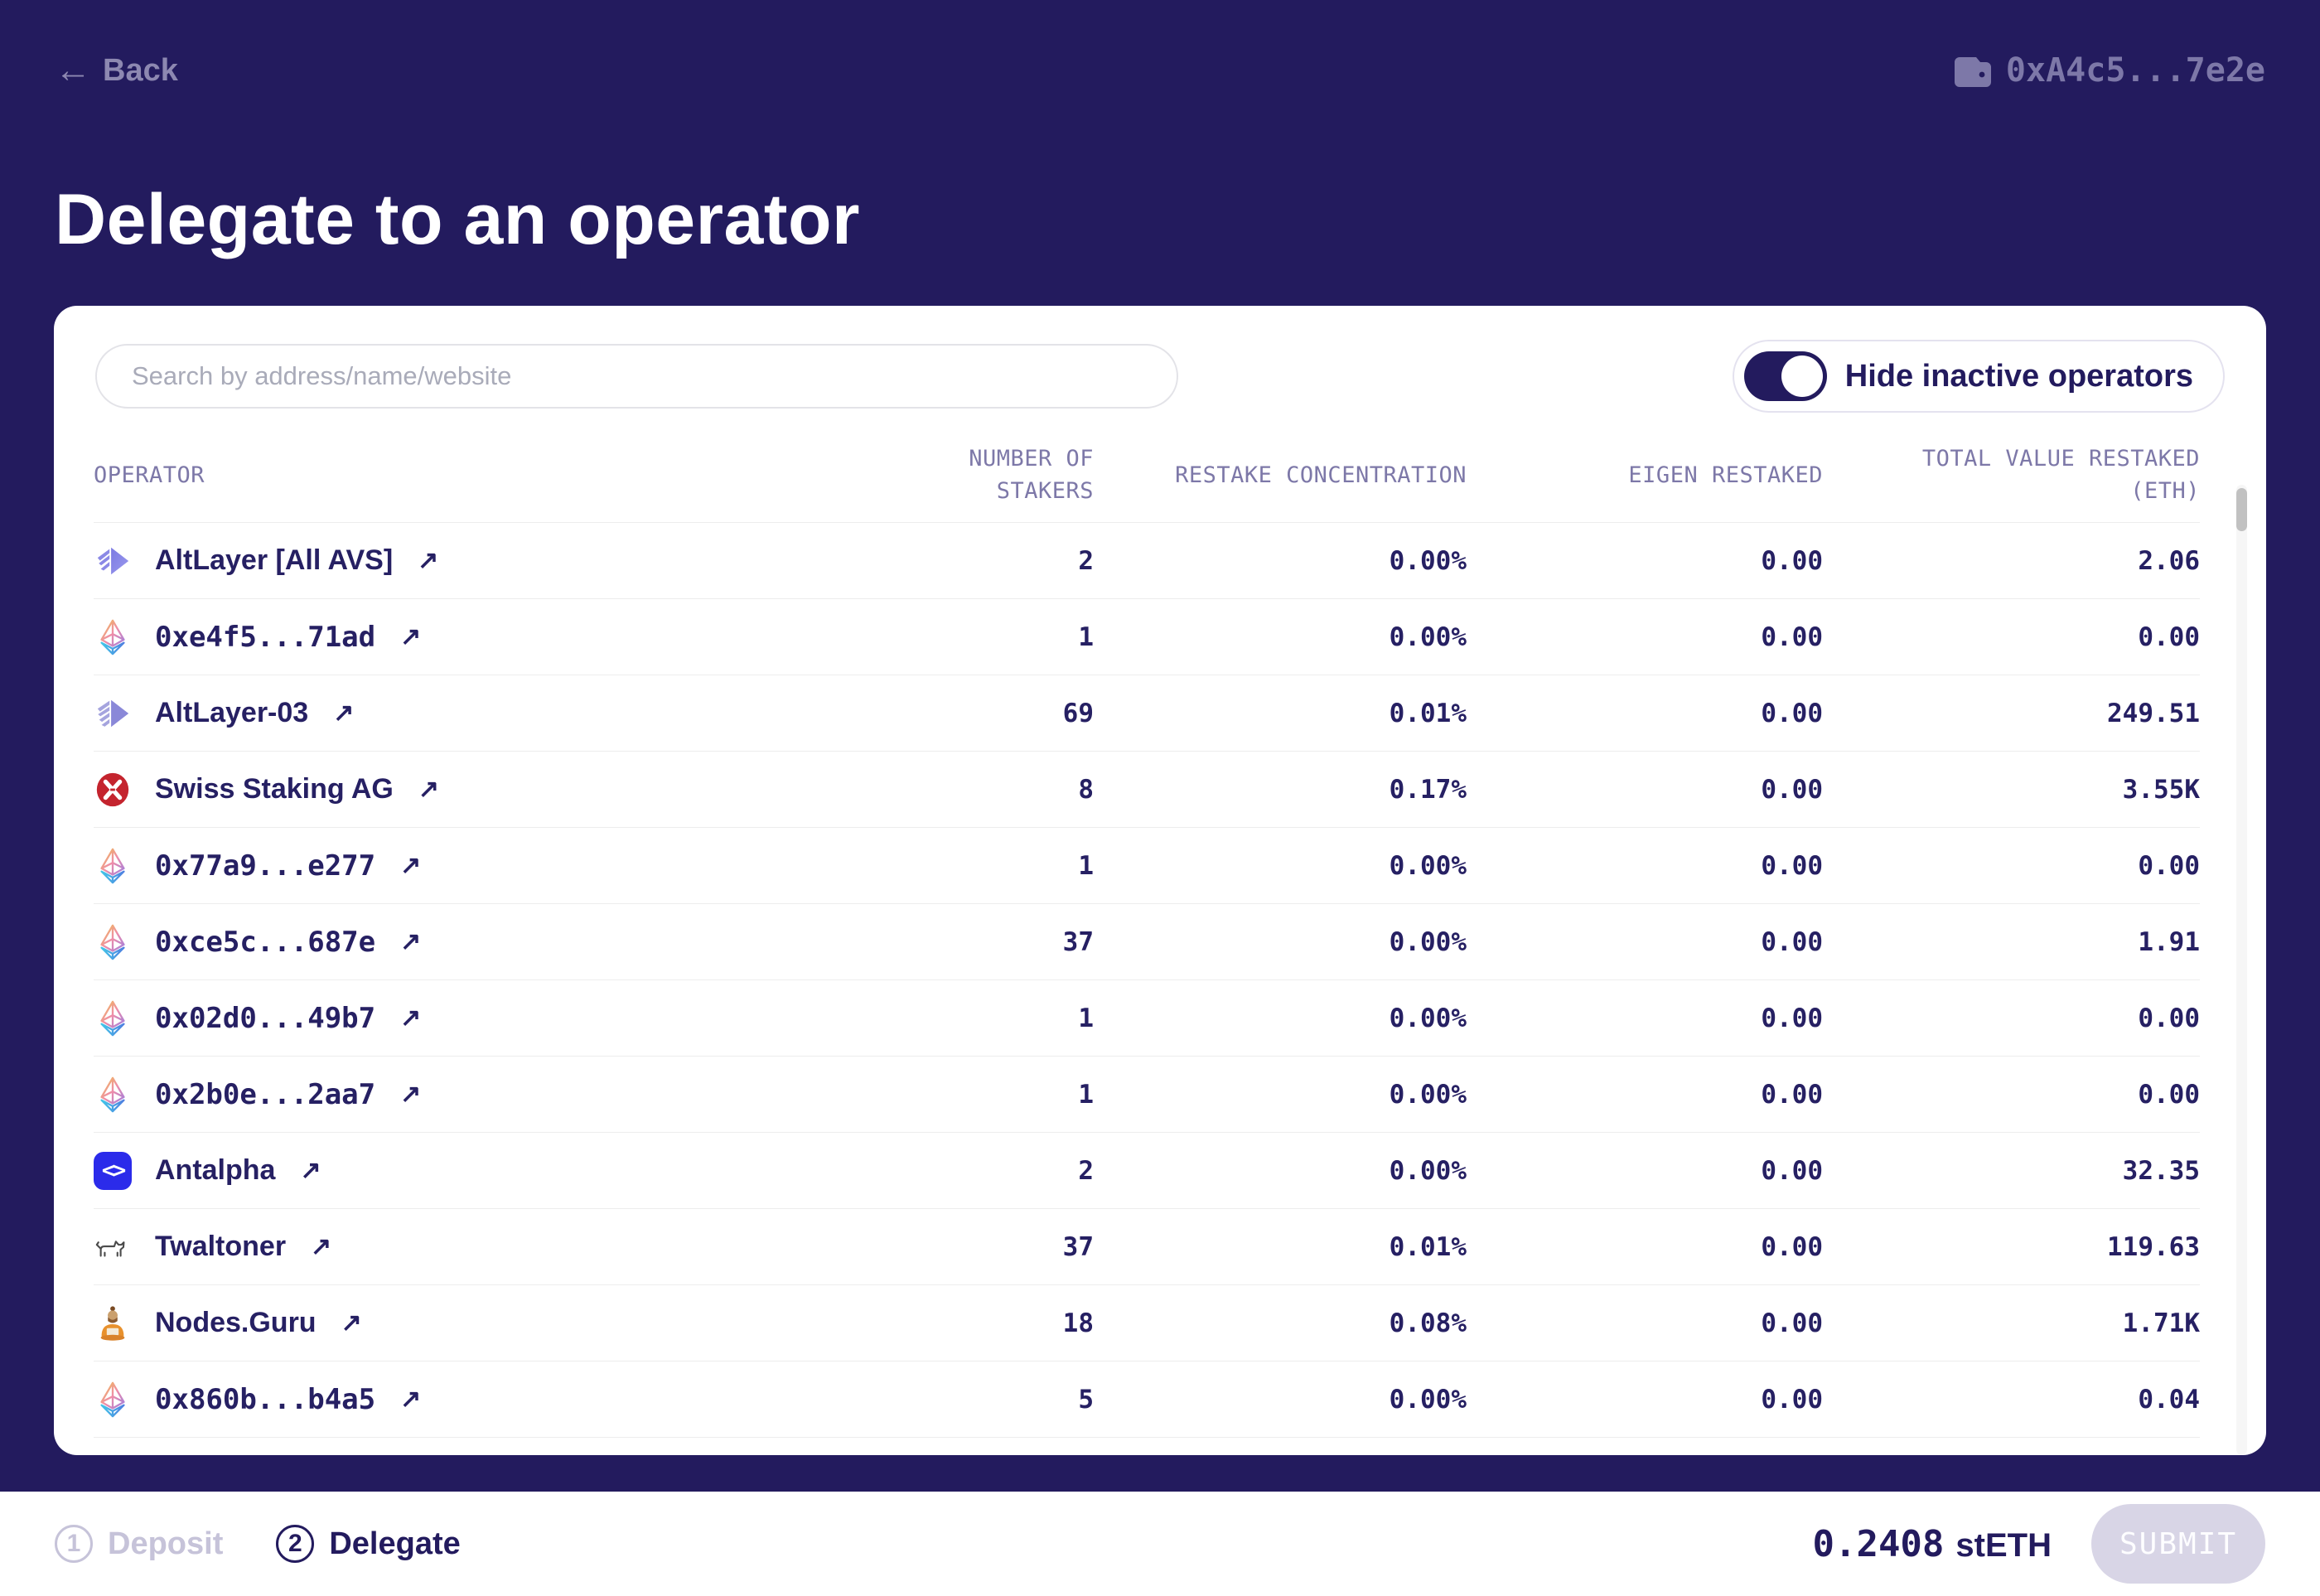 This screenshot has height=1596, width=2320. What do you see at coordinates (1147, 1247) in the screenshot?
I see `table-row: Twaltoner ↗ 37 0.01% 0.00 119.63` at bounding box center [1147, 1247].